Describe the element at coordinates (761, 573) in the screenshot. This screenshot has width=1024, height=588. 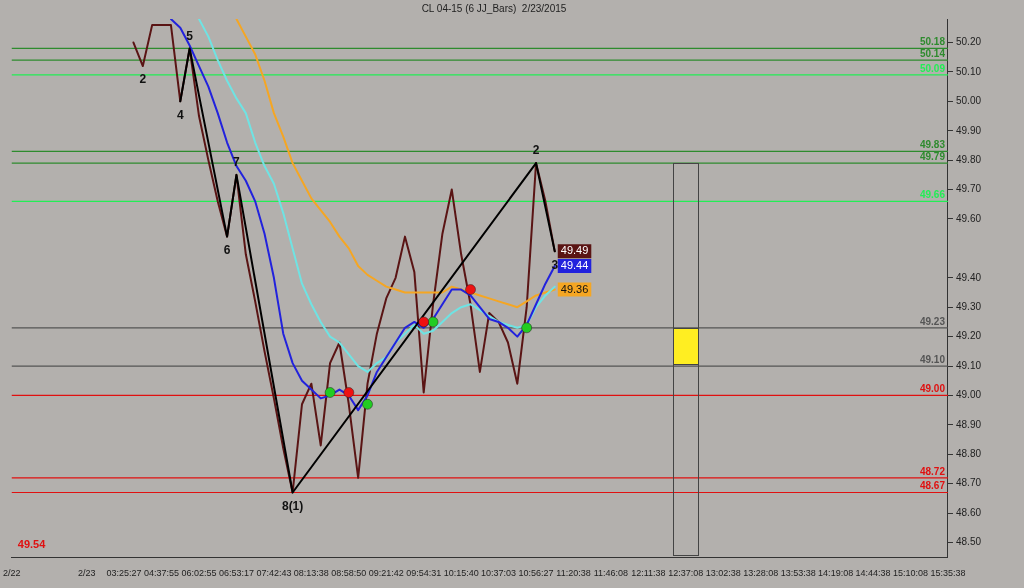
I see `x-tick-label: 13:28:08` at that location.